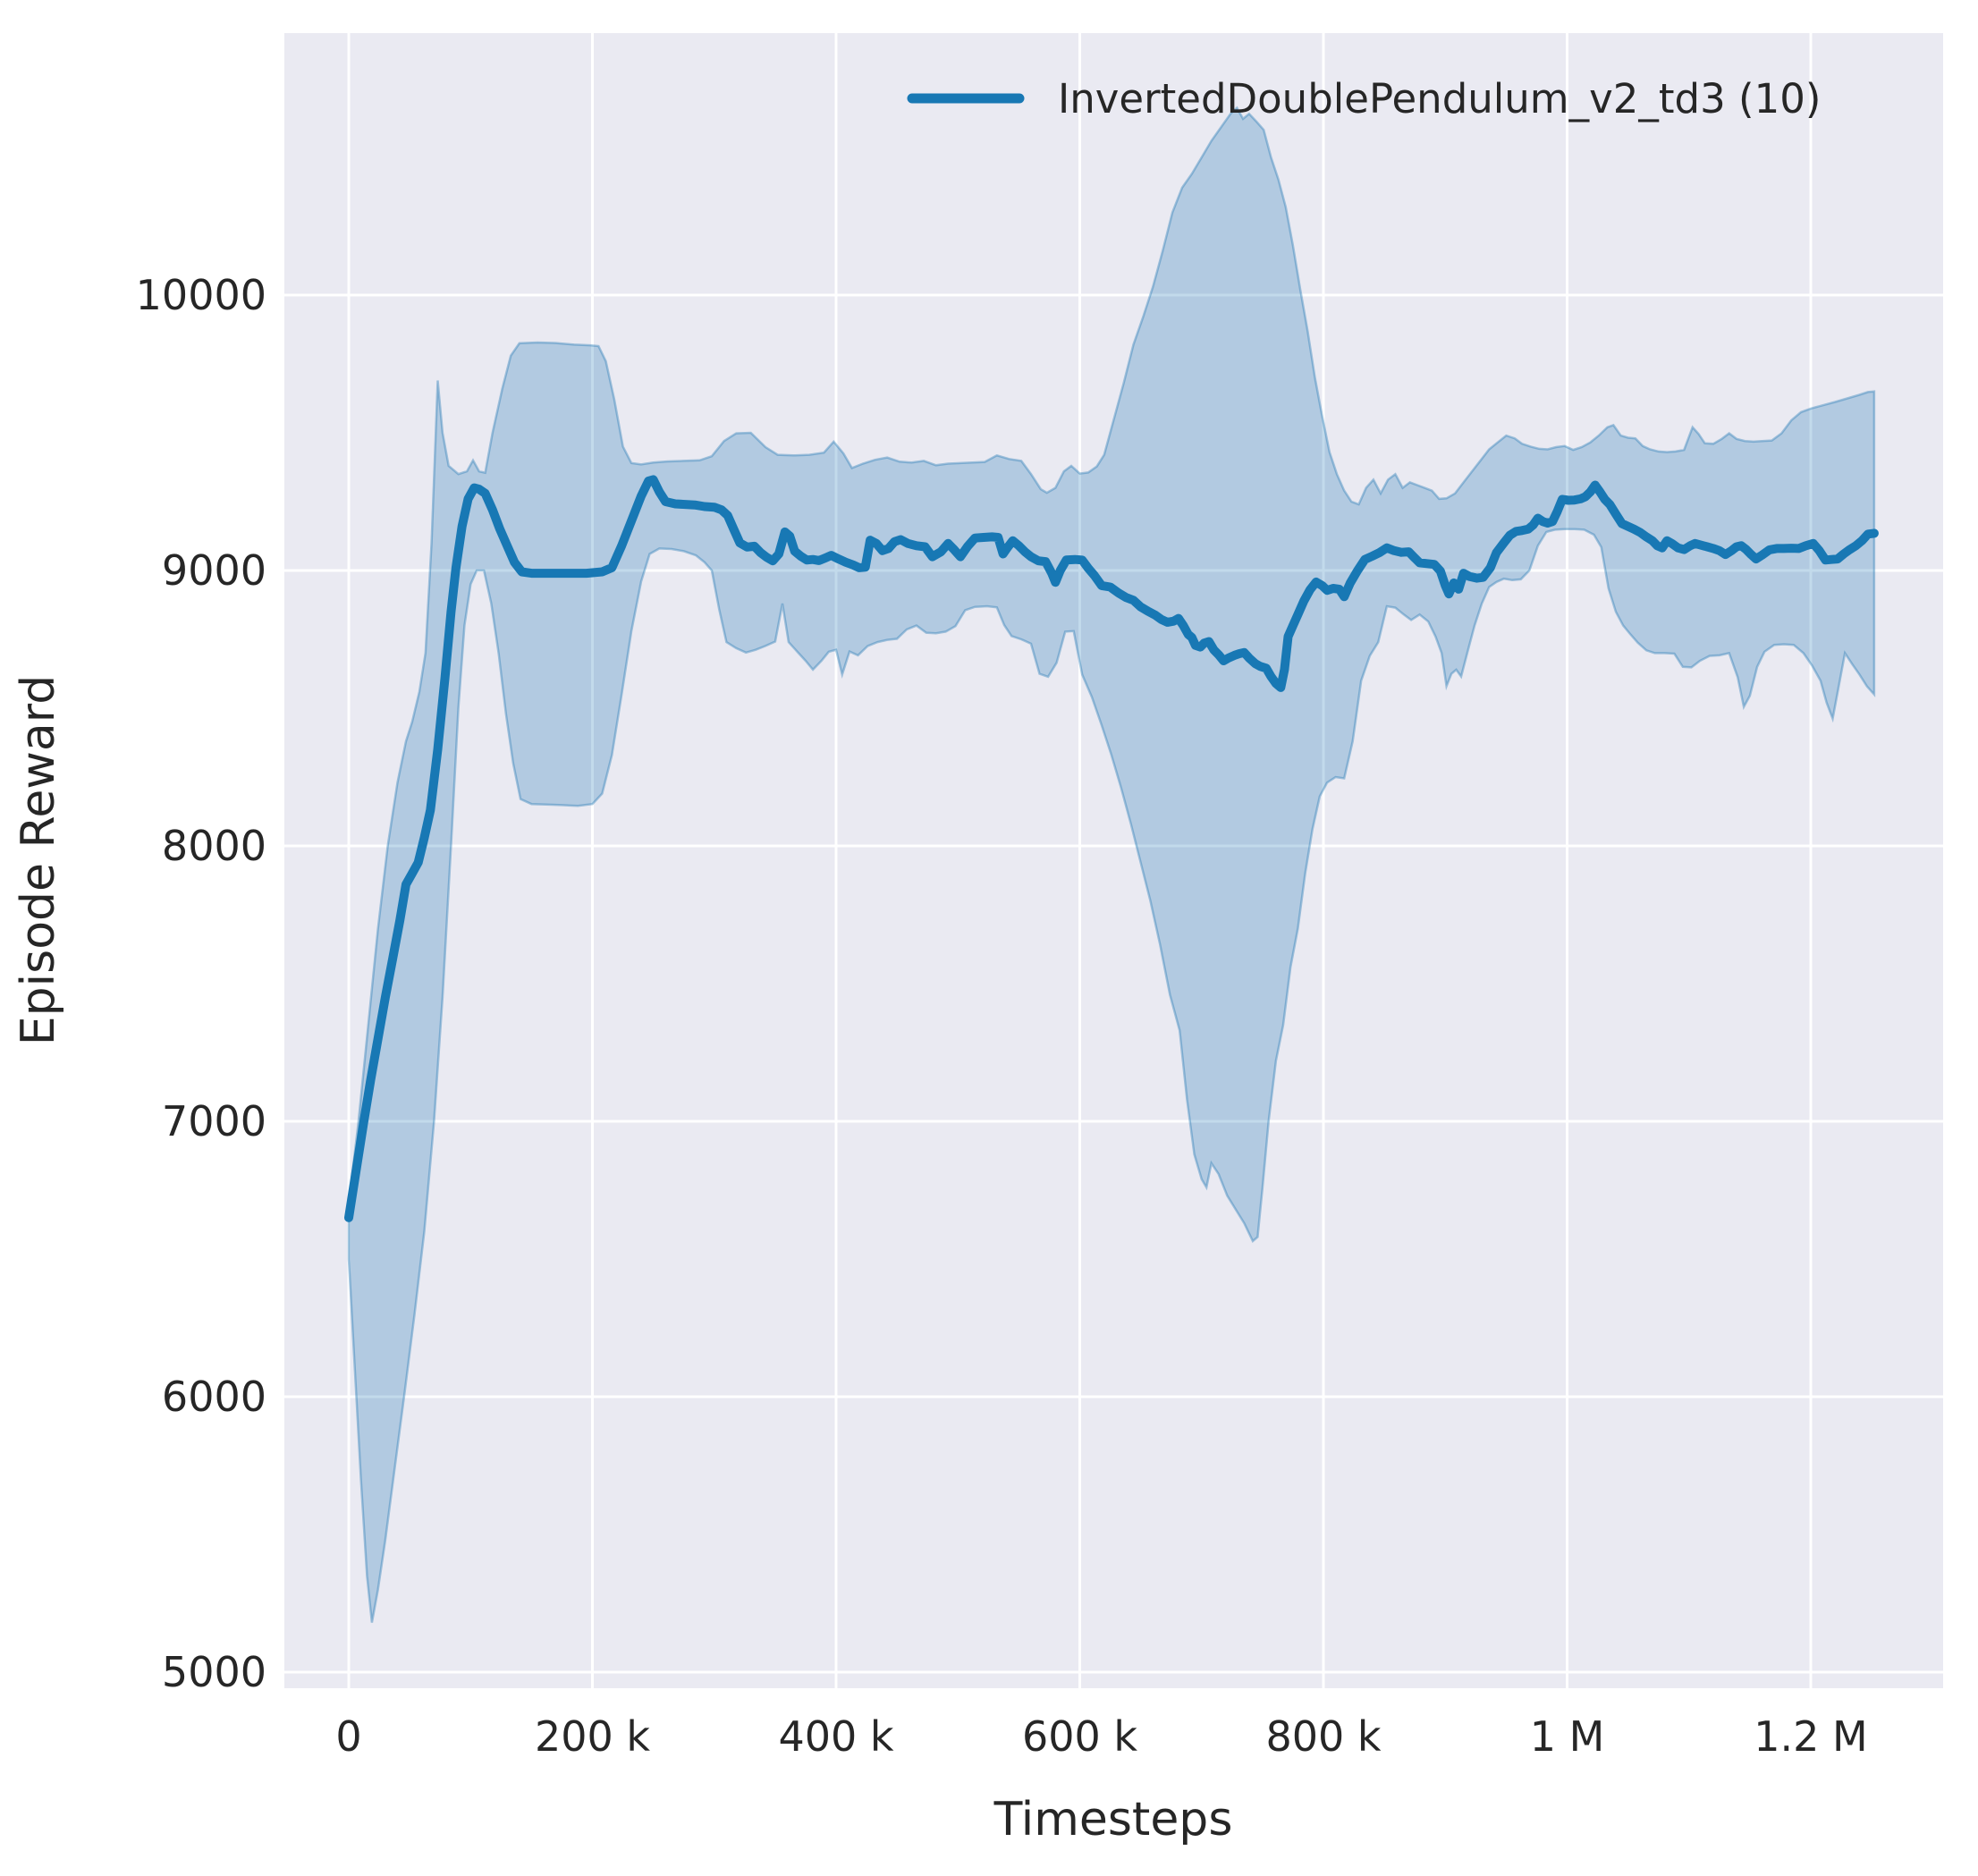 The width and height of the screenshot is (1978, 1876). Describe the element at coordinates (1323, 1736) in the screenshot. I see `x-tick-label: 800 k` at that location.